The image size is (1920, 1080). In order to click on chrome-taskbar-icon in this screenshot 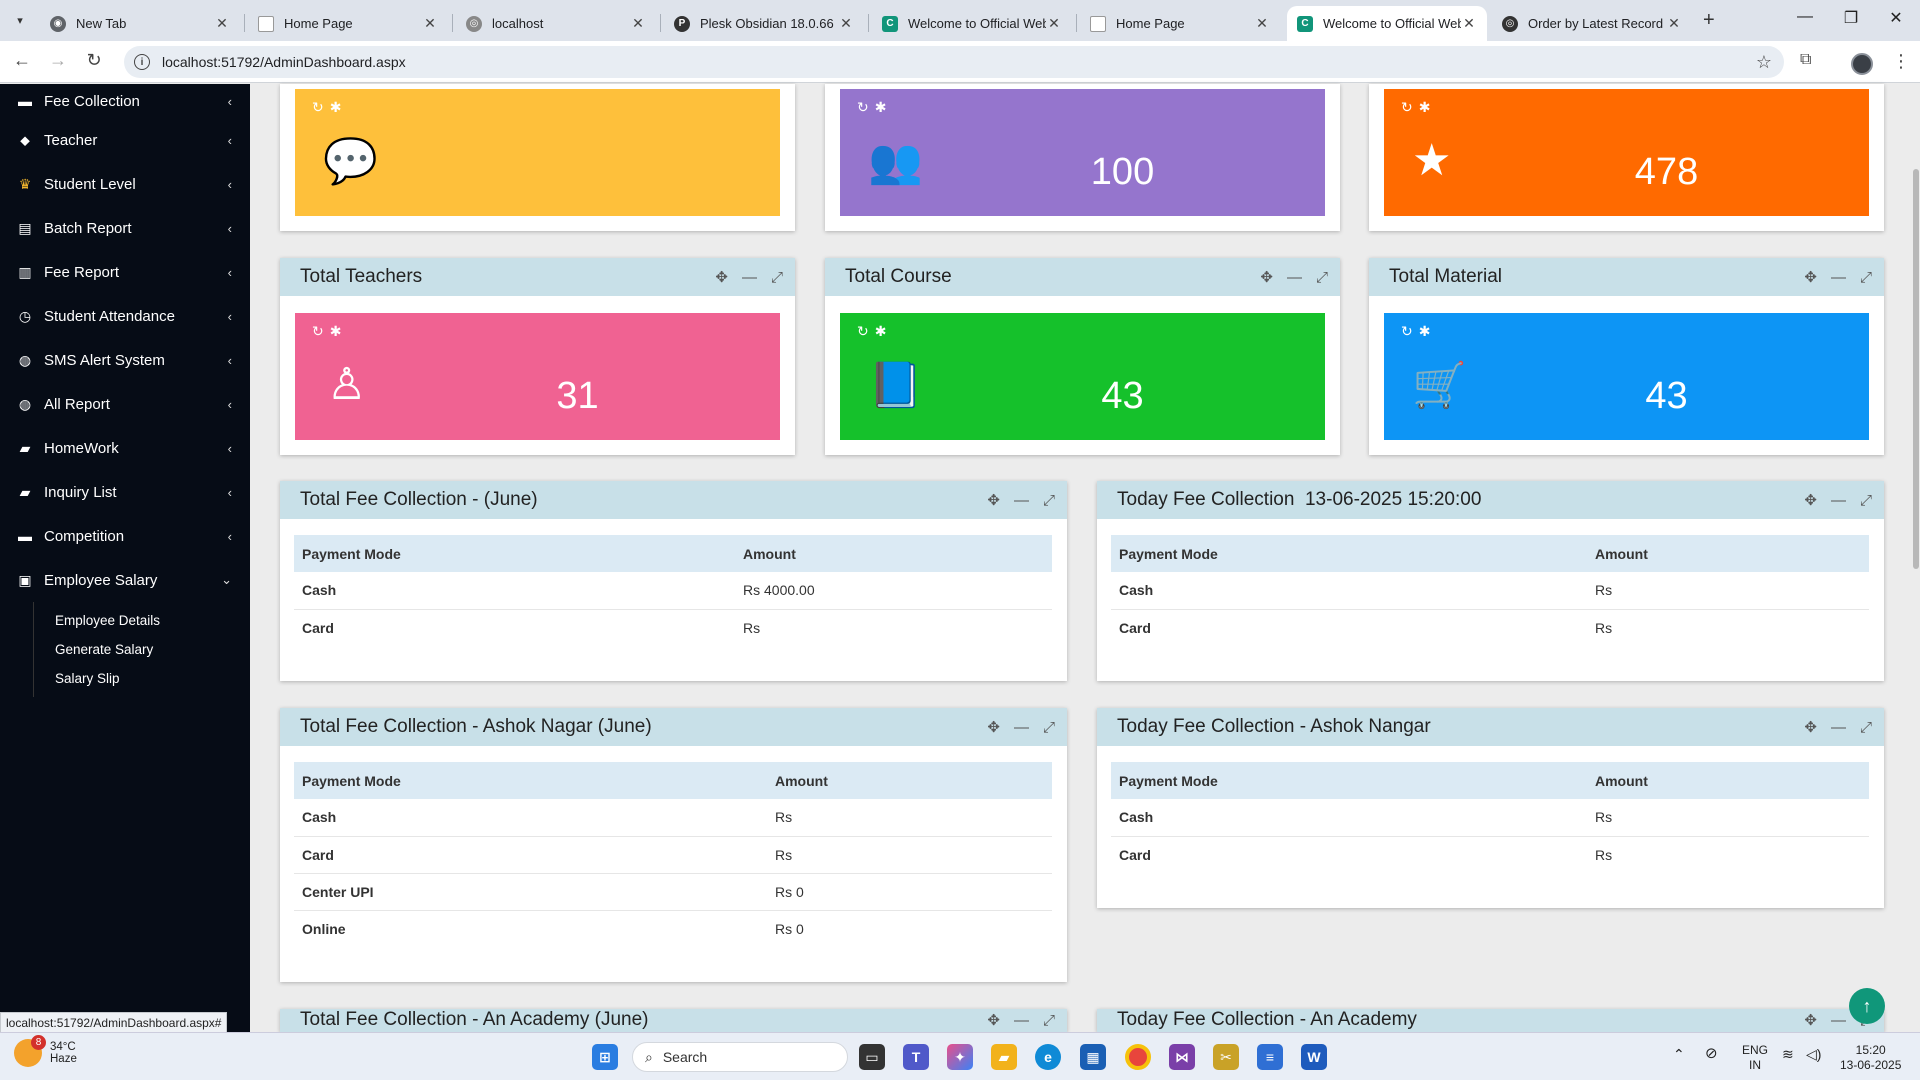, I will do `click(1138, 1057)`.